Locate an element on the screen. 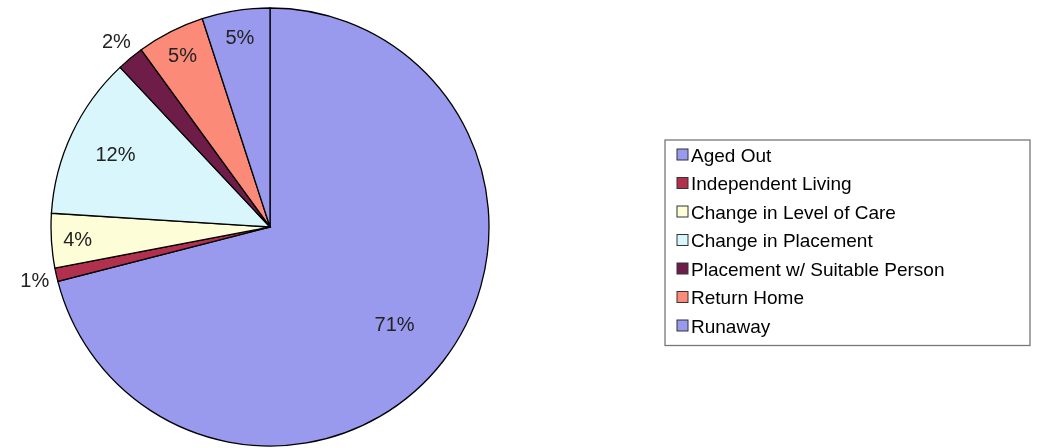 The width and height of the screenshot is (1039, 448). data-label: 2% is located at coordinates (116, 41).